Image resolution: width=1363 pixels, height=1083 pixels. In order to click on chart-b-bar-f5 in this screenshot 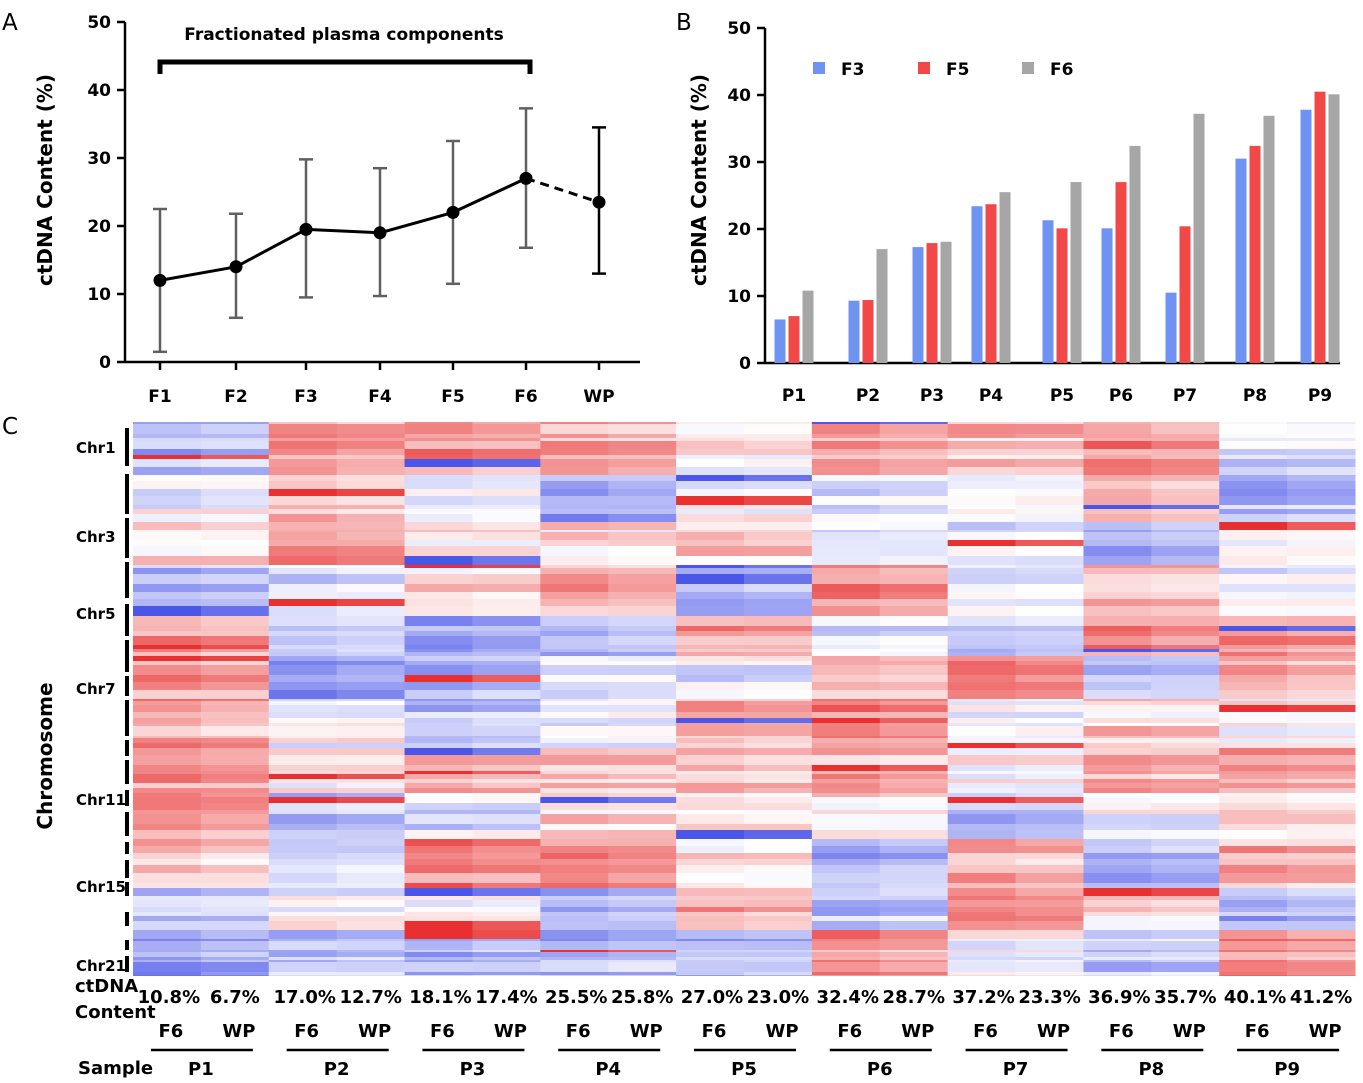, I will do `click(932, 303)`.